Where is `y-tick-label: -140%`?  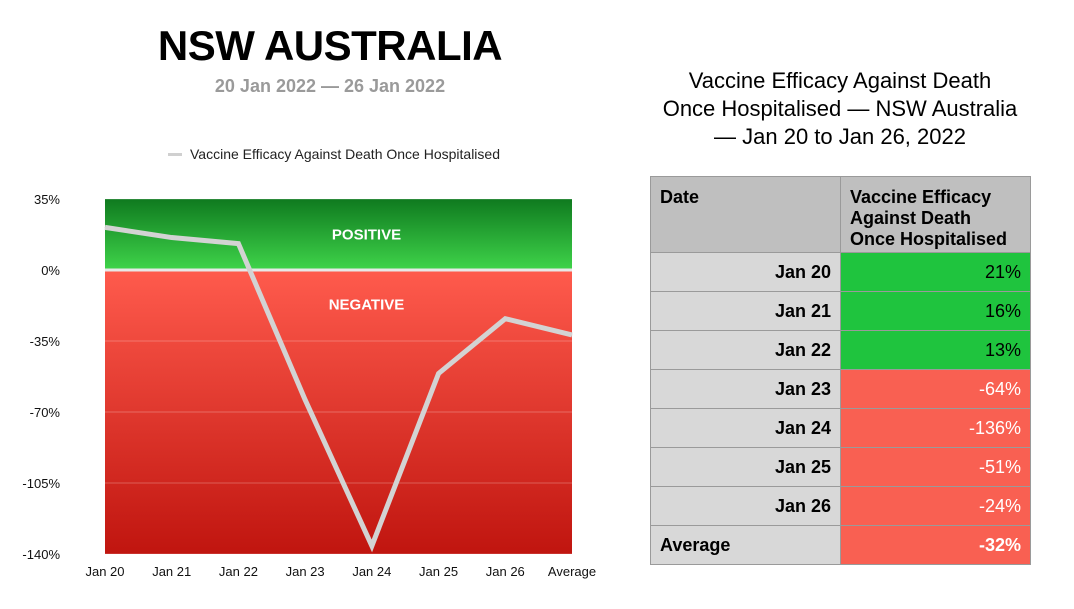
y-tick-label: -140% is located at coordinates (41, 554).